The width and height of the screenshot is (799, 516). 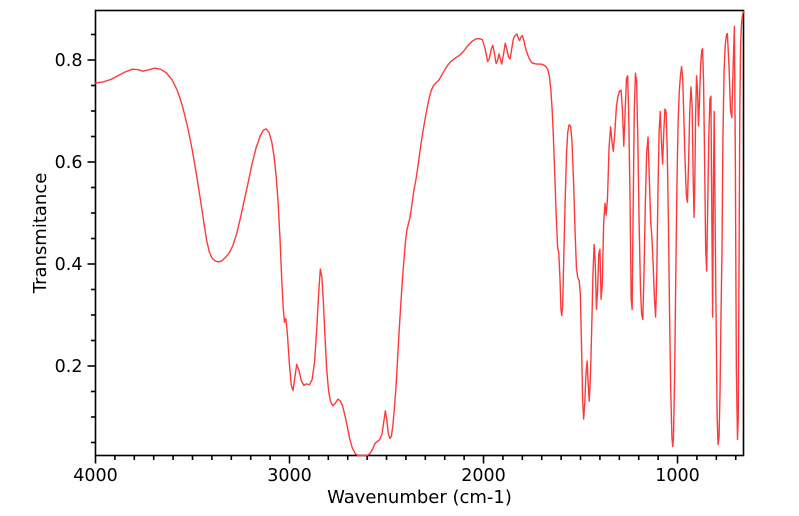 I want to click on y-tick-label: 0.2, so click(x=69, y=367).